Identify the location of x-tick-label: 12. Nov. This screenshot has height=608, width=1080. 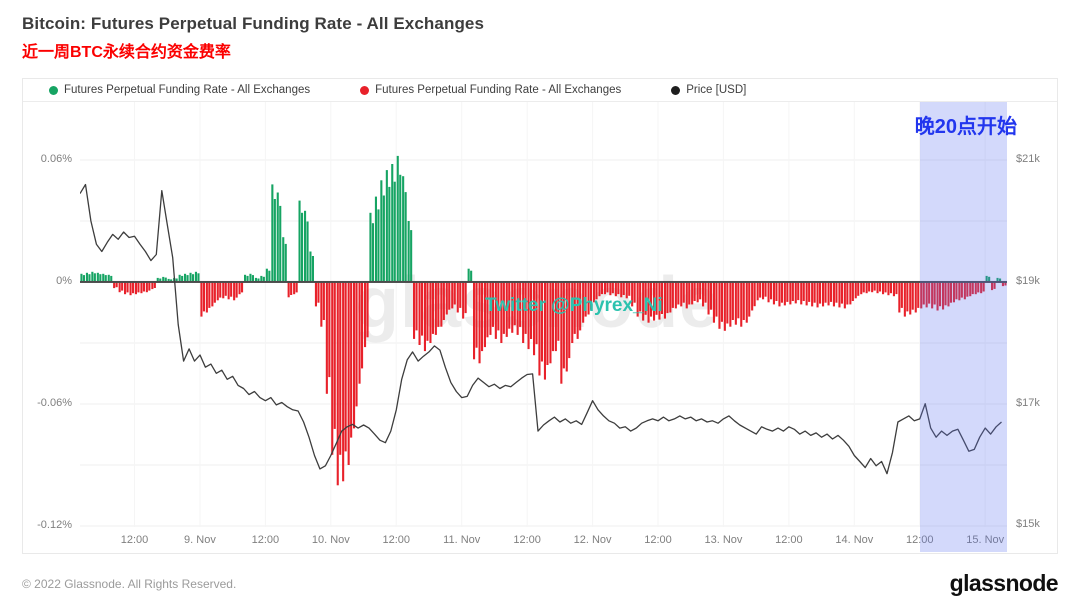
(592, 540).